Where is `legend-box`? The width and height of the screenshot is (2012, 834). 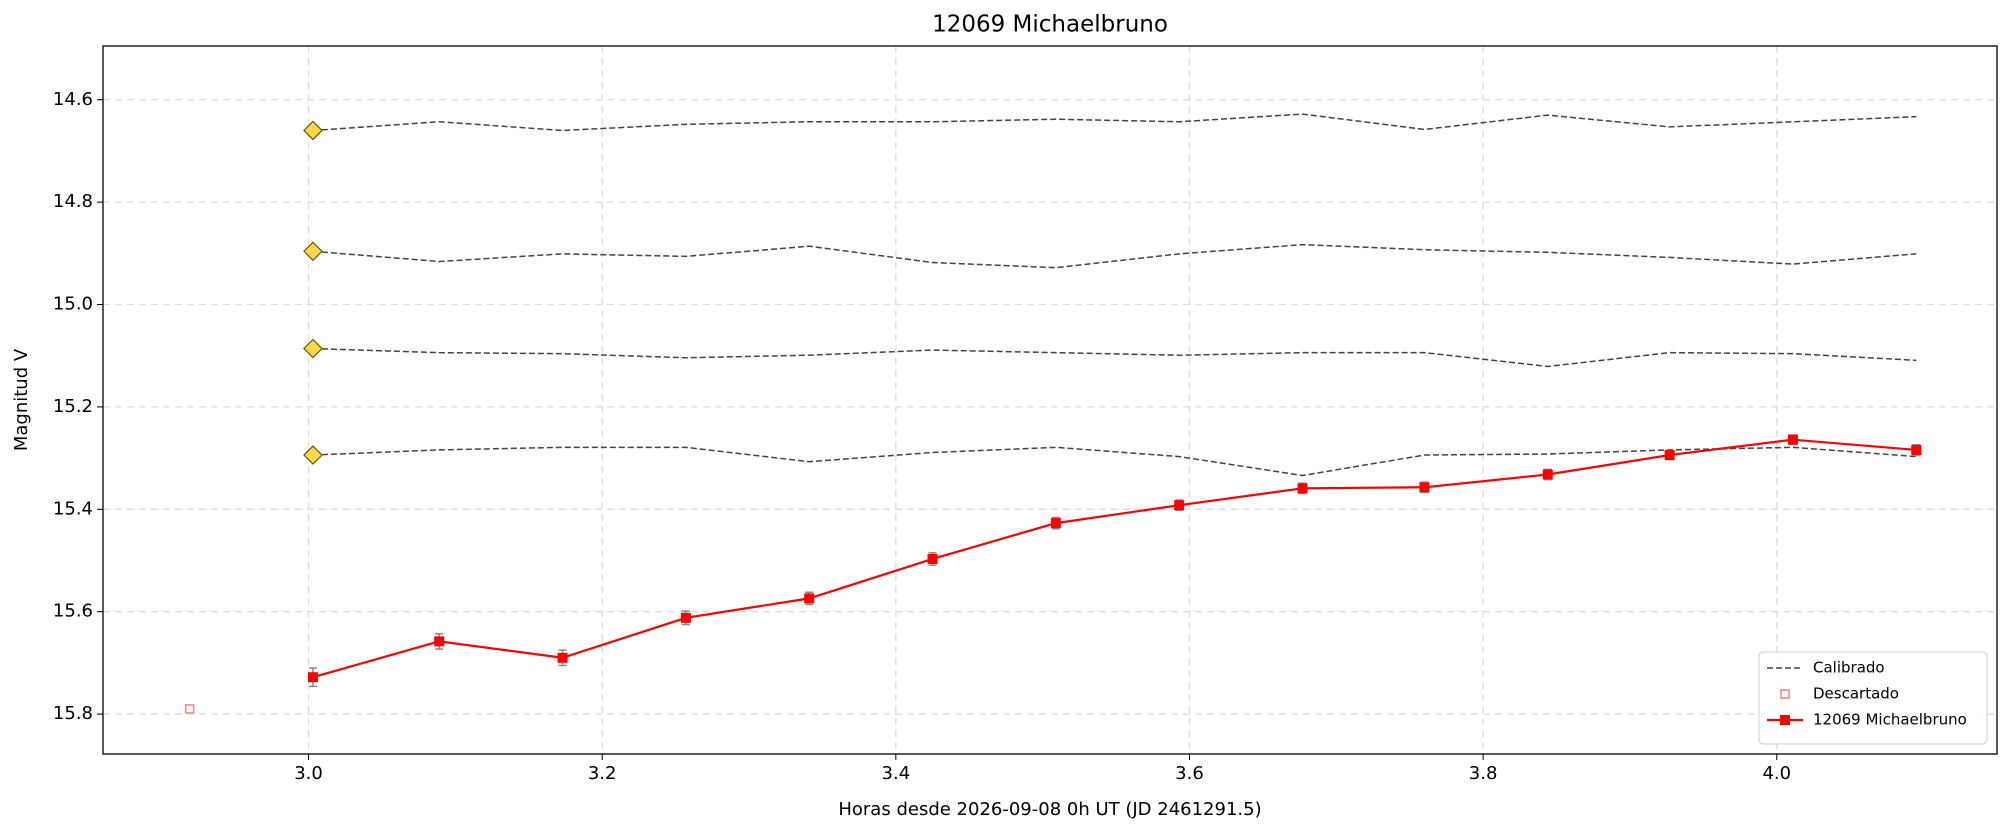
legend-box is located at coordinates (1873, 698).